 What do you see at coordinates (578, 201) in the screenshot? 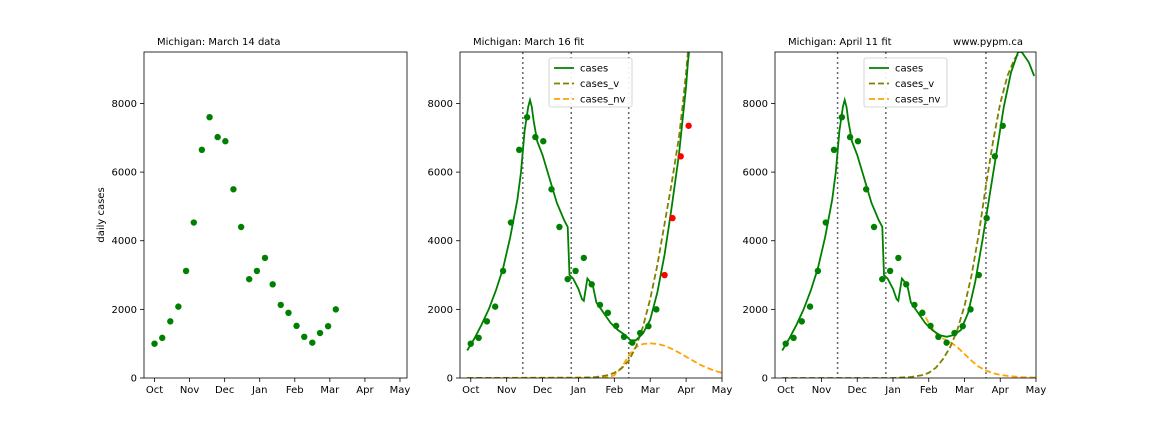
I see `series-line-cases` at bounding box center [578, 201].